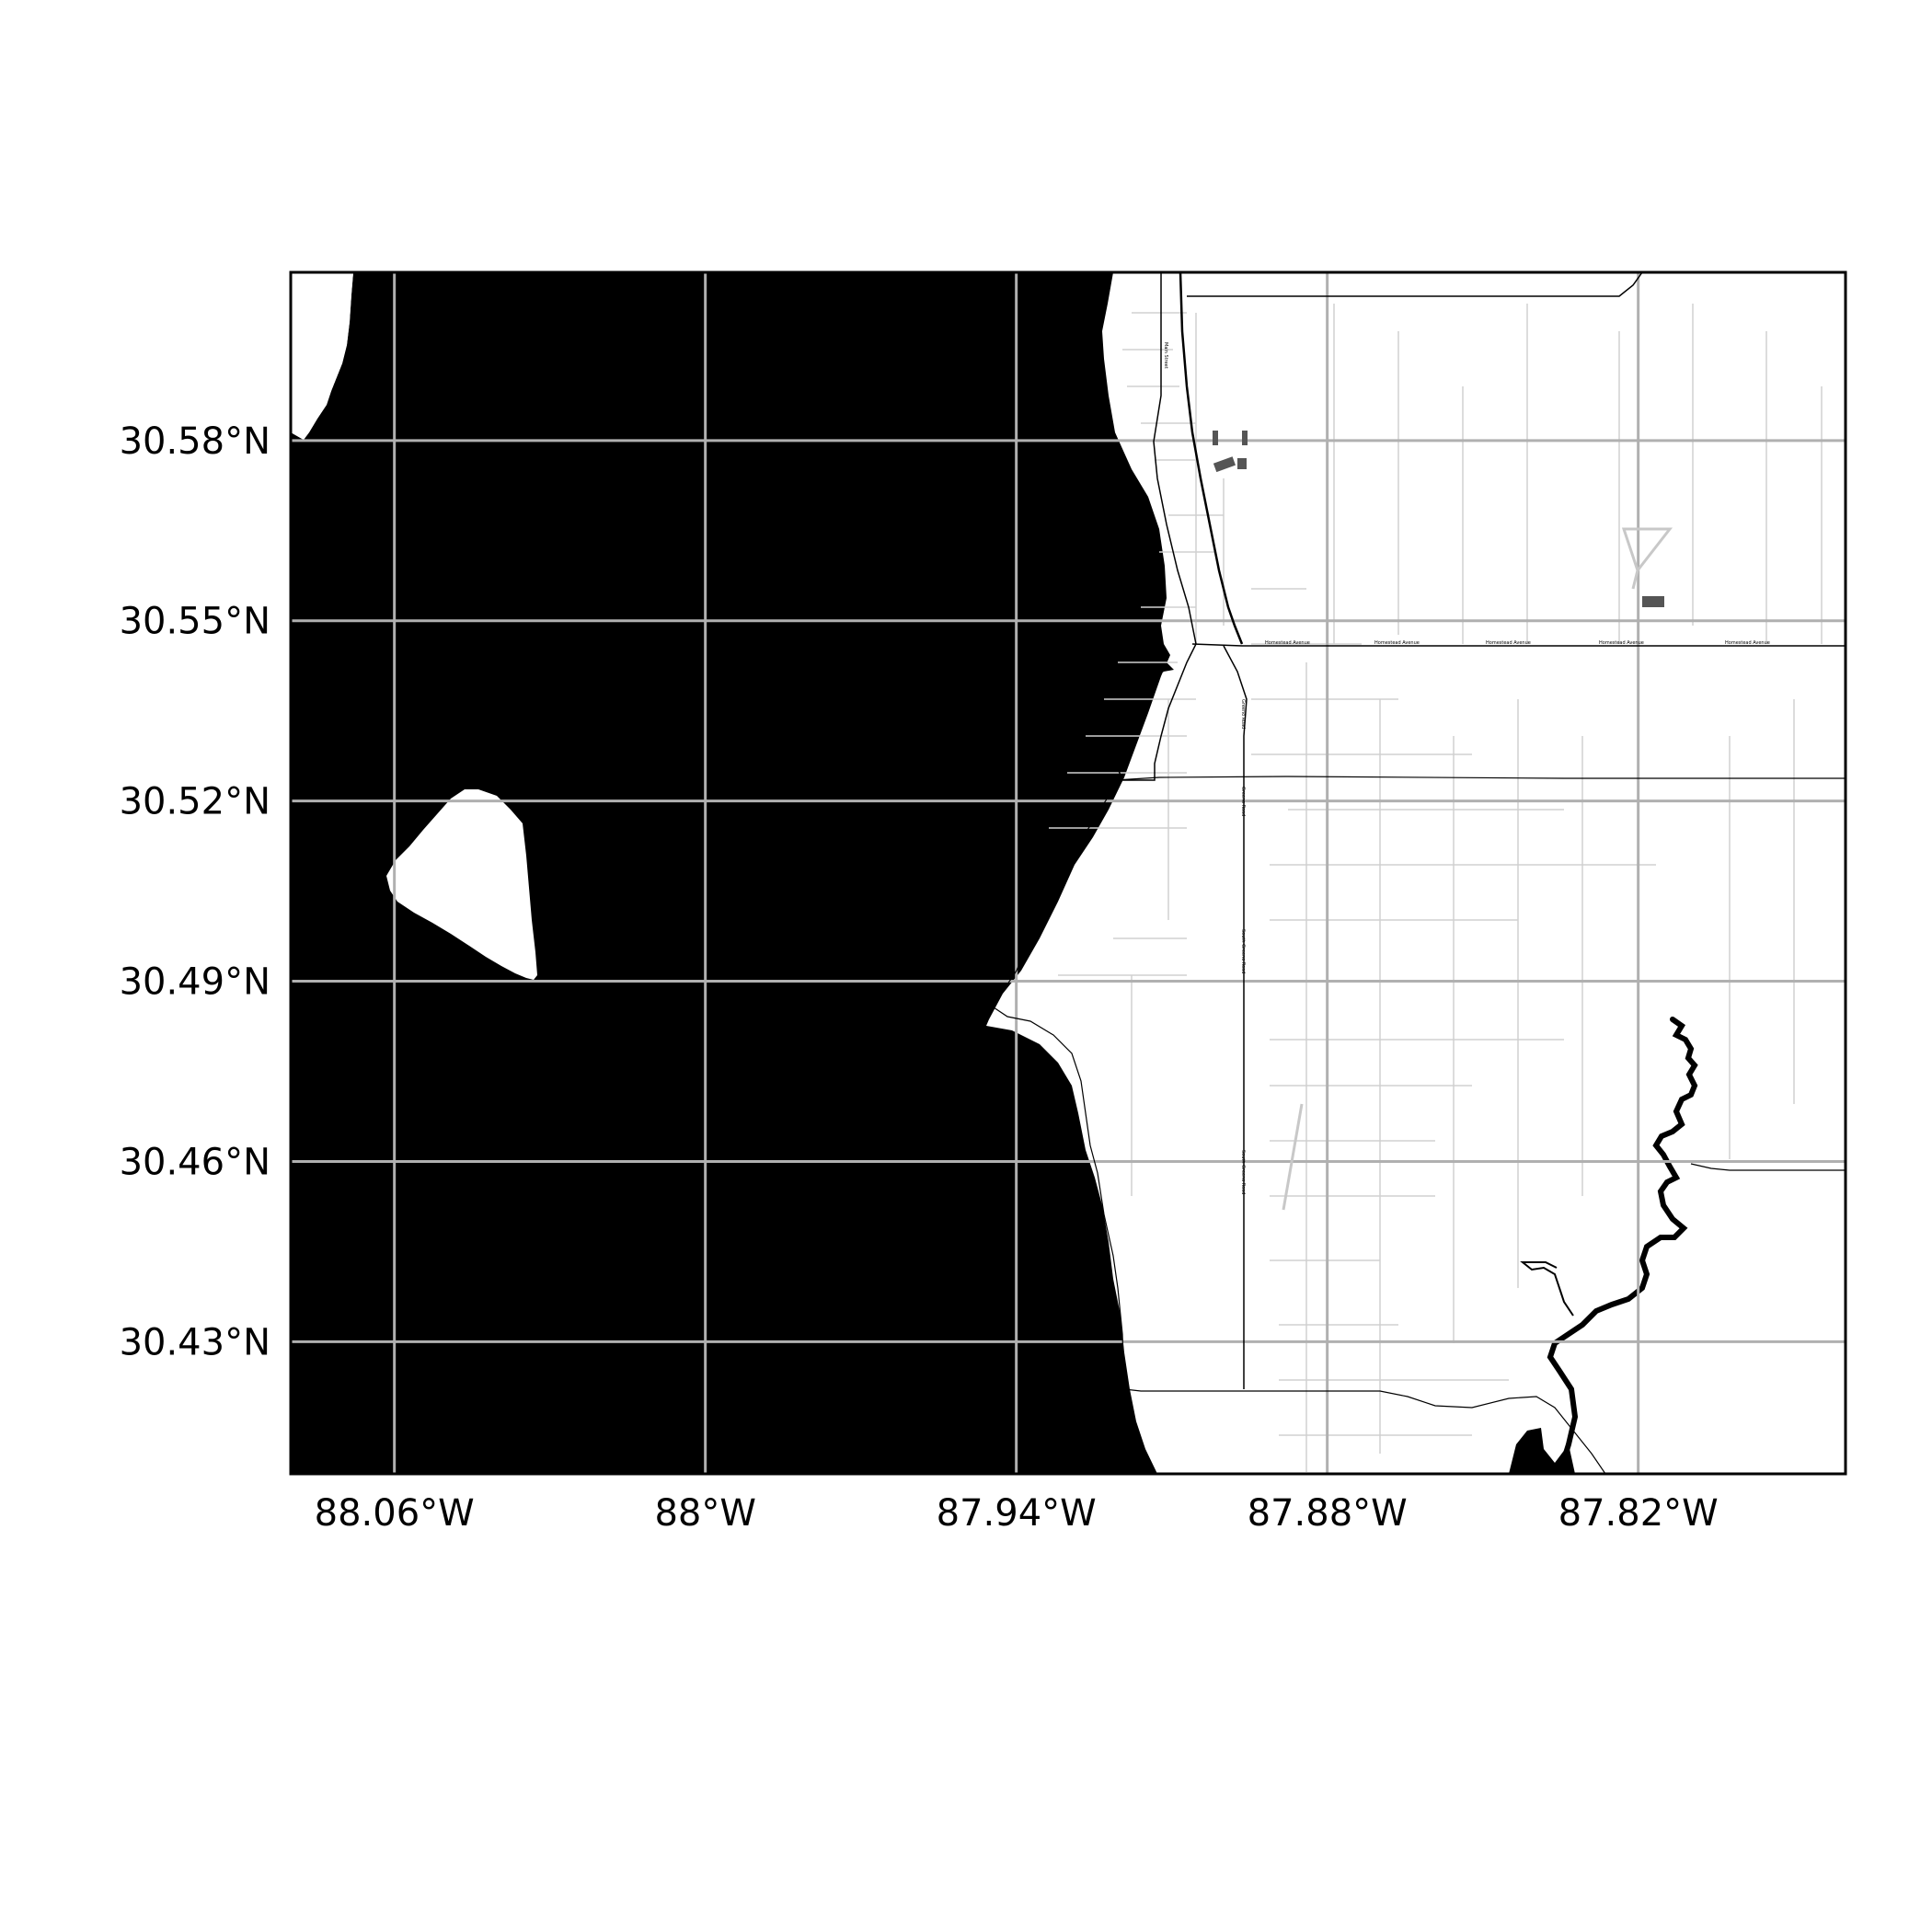 This screenshot has width=1932, height=1932. Describe the element at coordinates (1768, 1167) in the screenshot. I see `road-east` at that location.